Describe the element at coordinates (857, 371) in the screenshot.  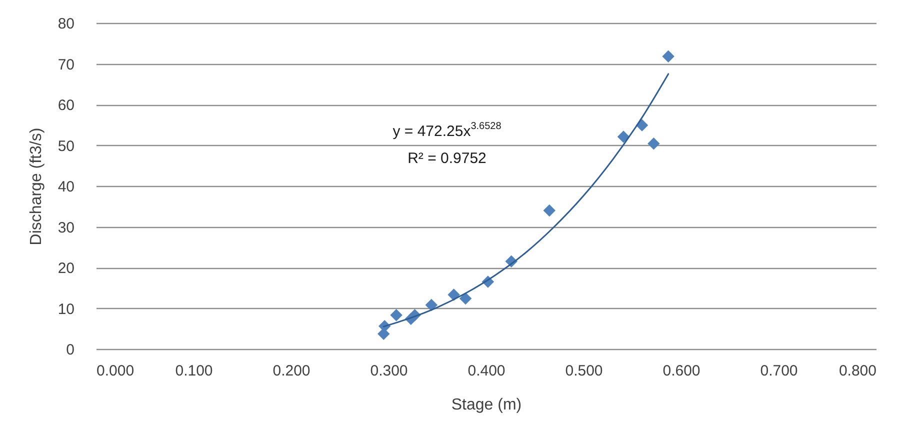
I see `x-tick-label: 0.800` at that location.